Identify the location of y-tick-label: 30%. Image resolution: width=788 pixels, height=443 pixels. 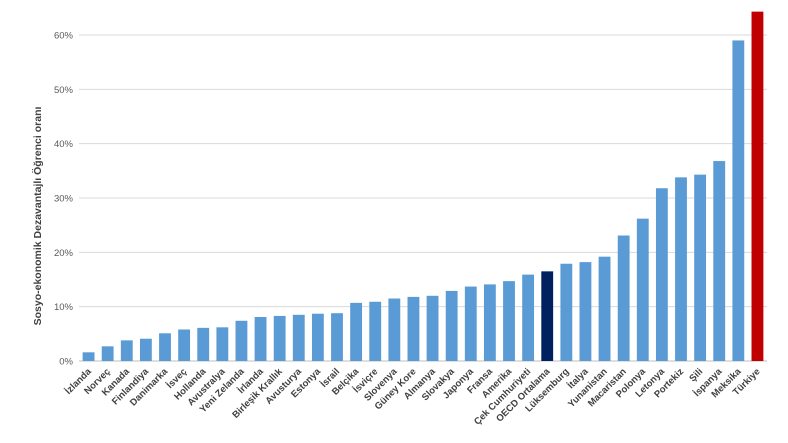
(64, 199).